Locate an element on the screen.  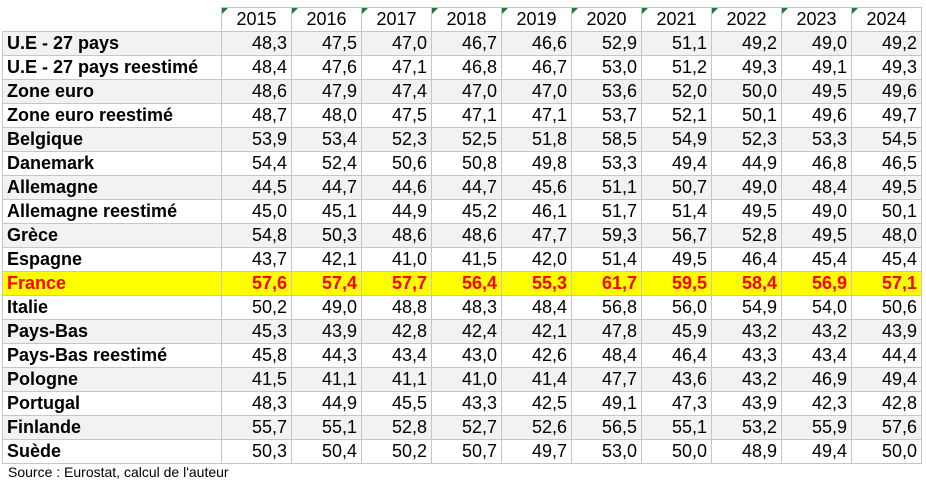
value-cell: 56,4 is located at coordinates (466, 283).